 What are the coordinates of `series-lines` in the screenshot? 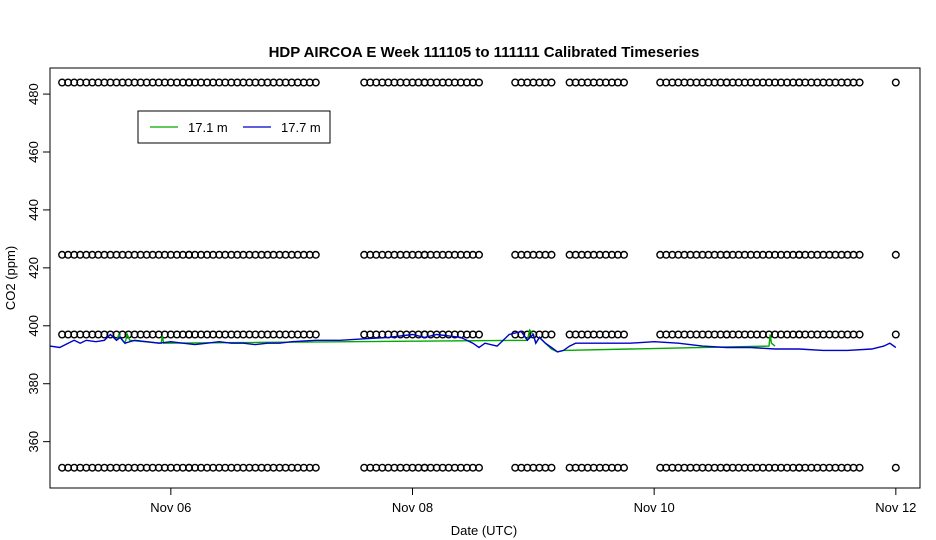 It's located at (473, 340).